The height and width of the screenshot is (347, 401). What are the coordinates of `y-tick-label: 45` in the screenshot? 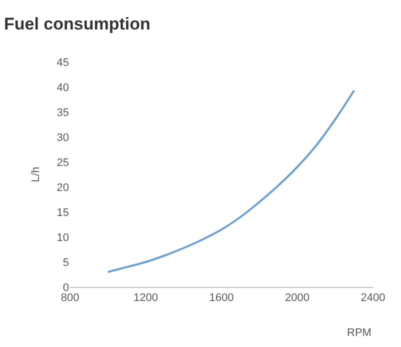 It's located at (62, 62).